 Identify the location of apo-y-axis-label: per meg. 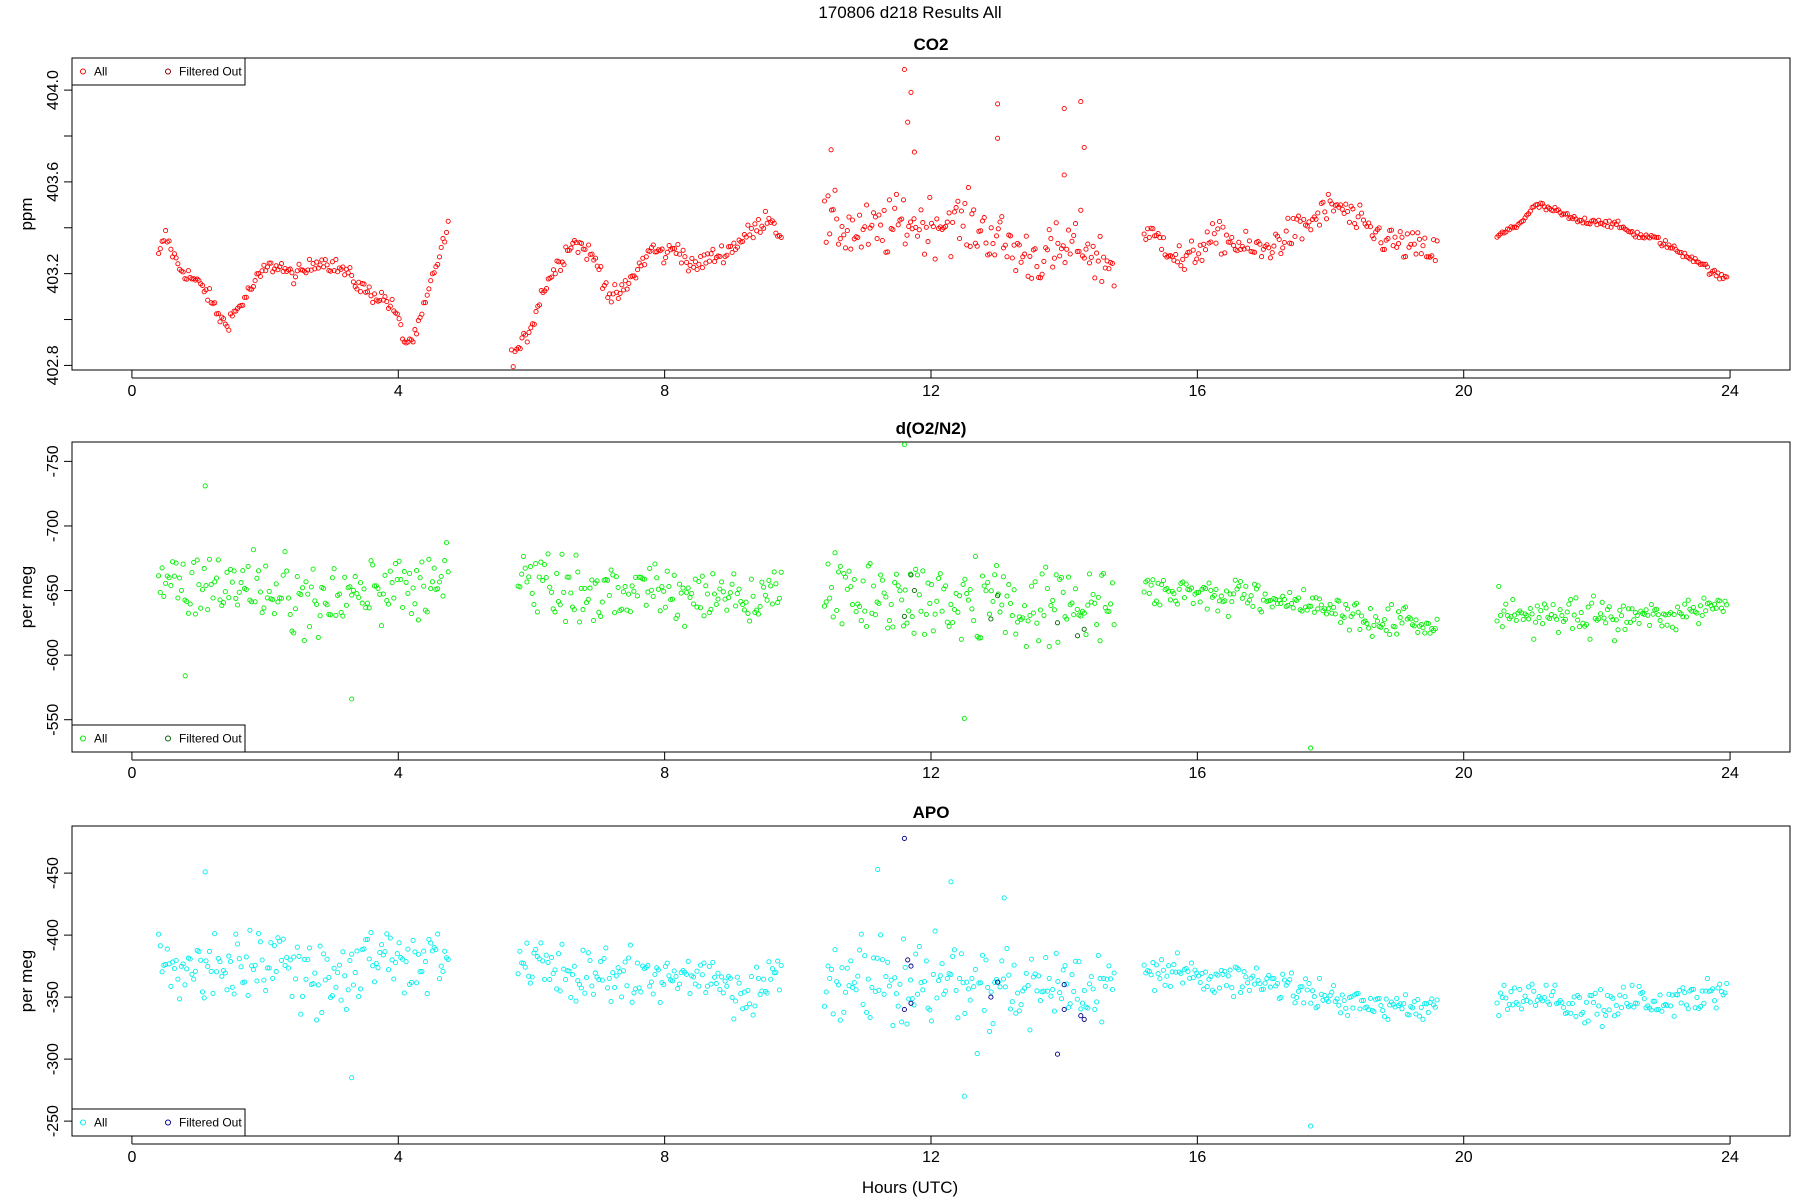
(26, 981).